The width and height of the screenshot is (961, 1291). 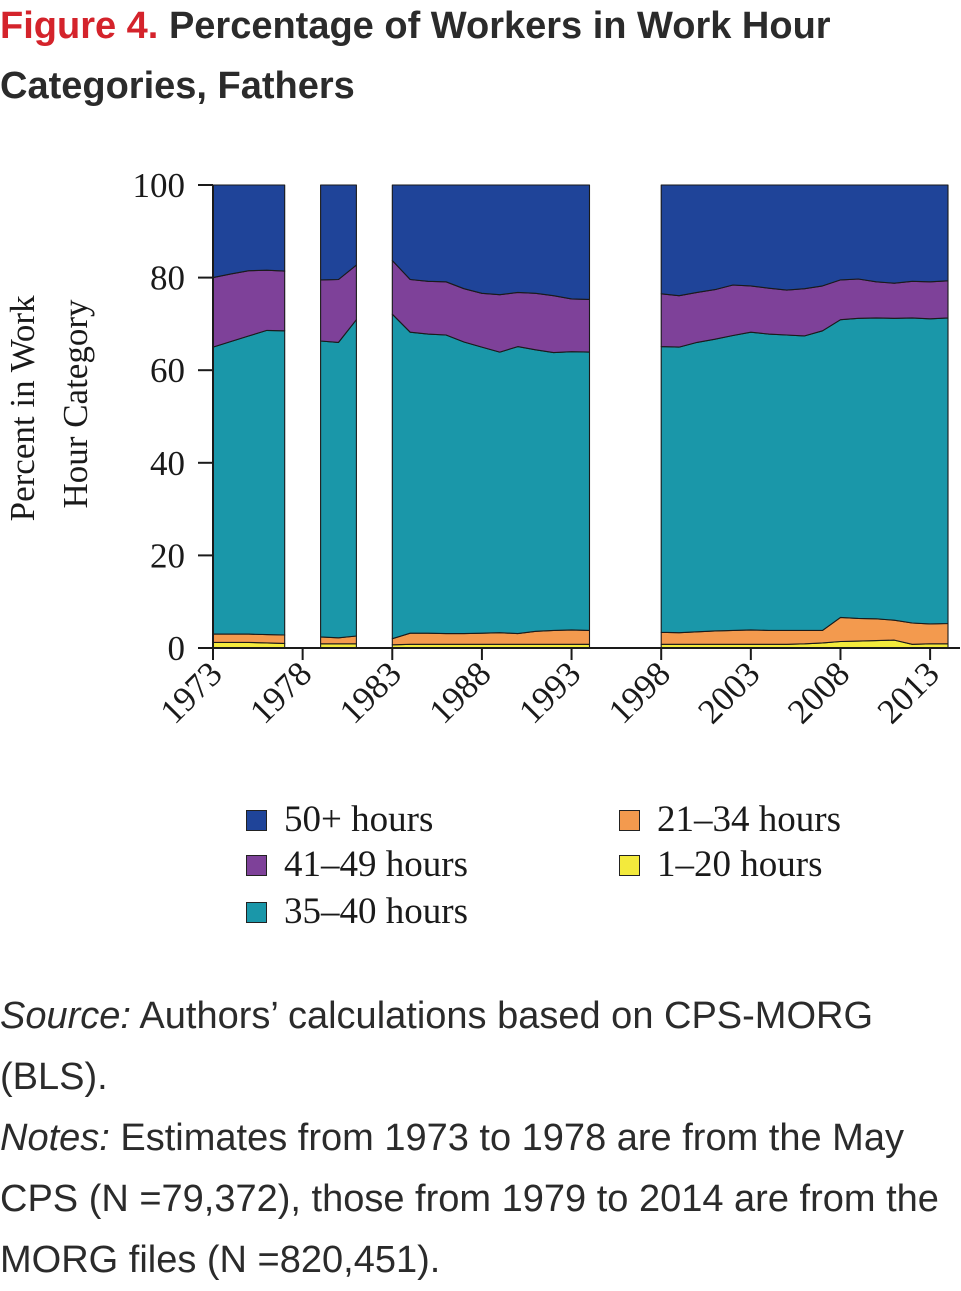 I want to click on notes-label: Notes:, so click(x=55, y=1138).